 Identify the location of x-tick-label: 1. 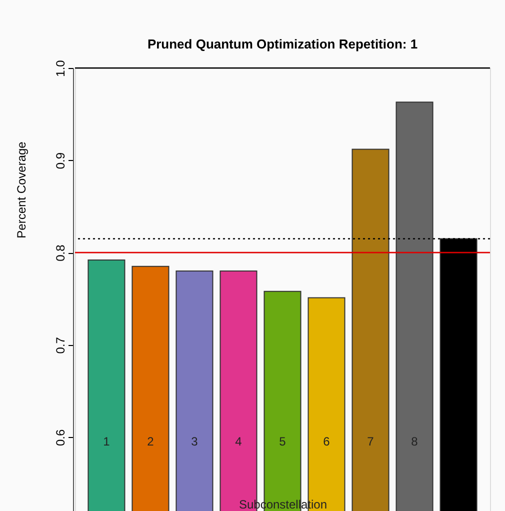
(106, 441).